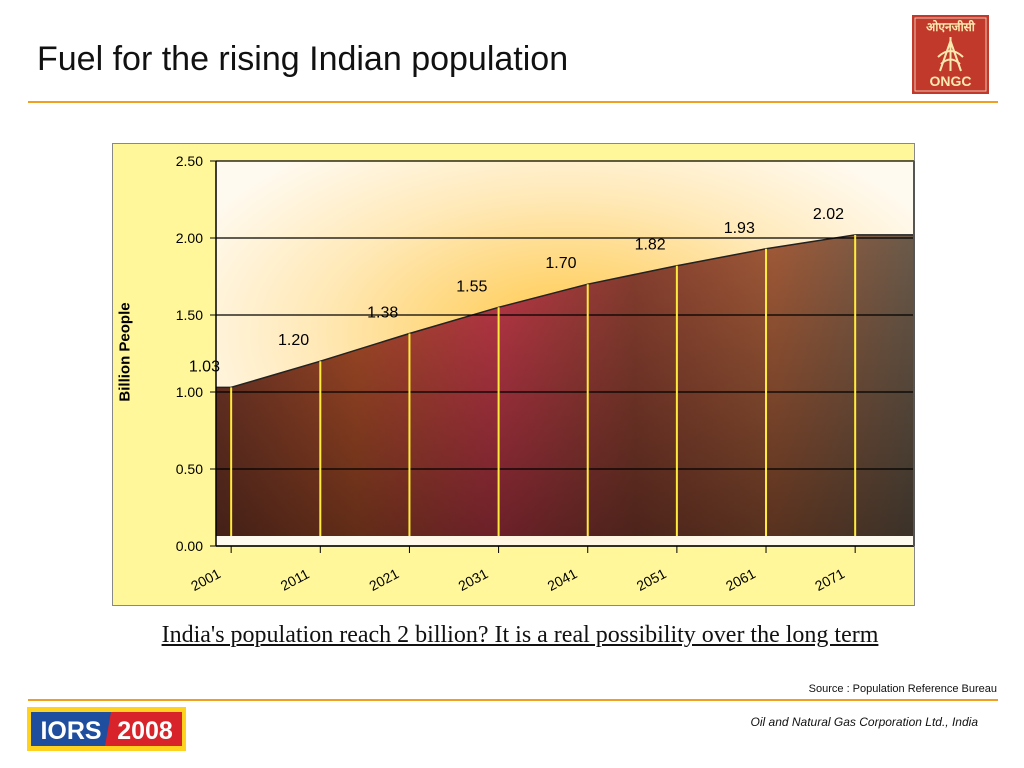 The image size is (1024, 768). What do you see at coordinates (70, 731) in the screenshot?
I see `iors-text: IORS` at bounding box center [70, 731].